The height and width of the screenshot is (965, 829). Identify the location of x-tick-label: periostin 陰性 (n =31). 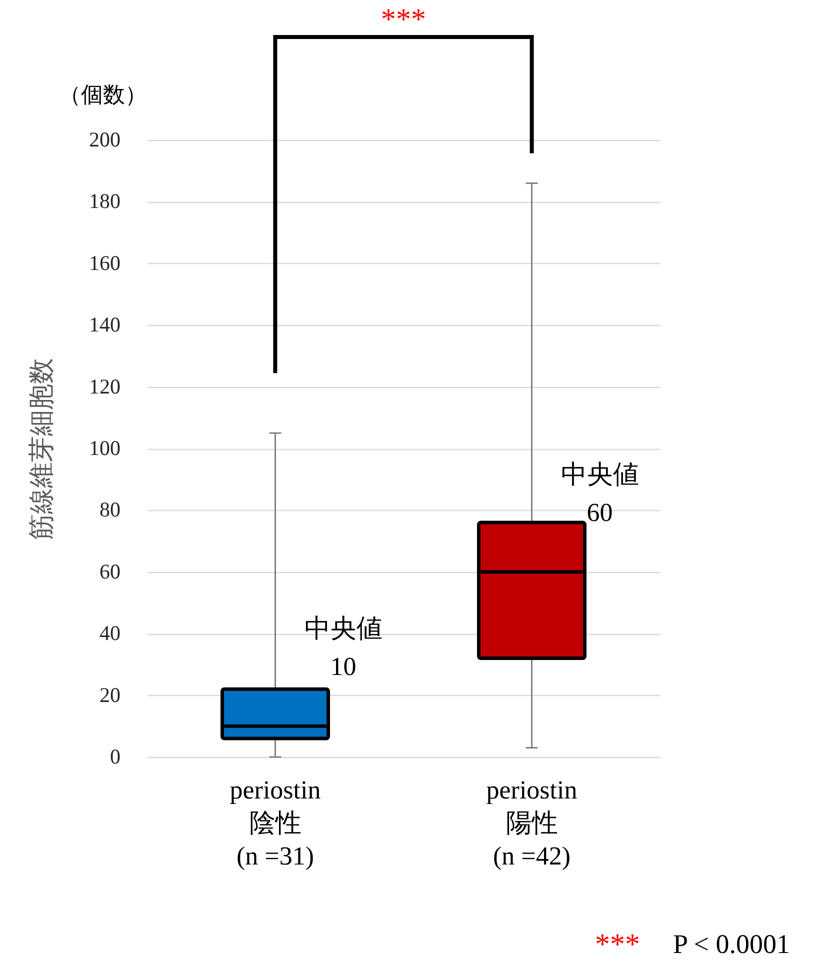
(275, 823).